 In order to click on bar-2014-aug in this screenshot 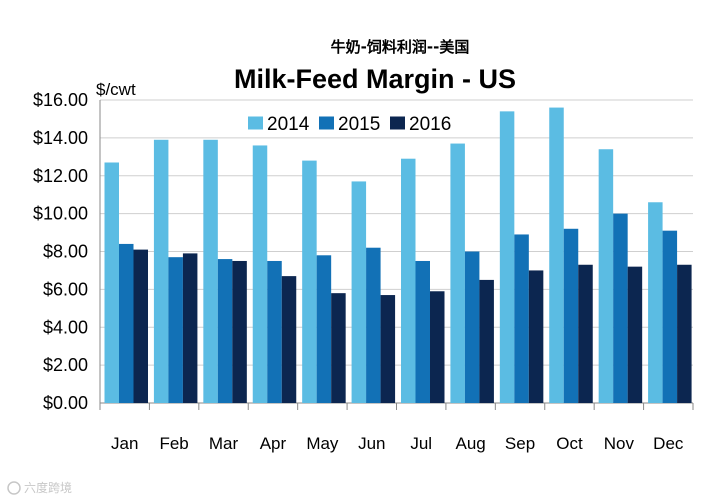, I will do `click(457, 273)`.